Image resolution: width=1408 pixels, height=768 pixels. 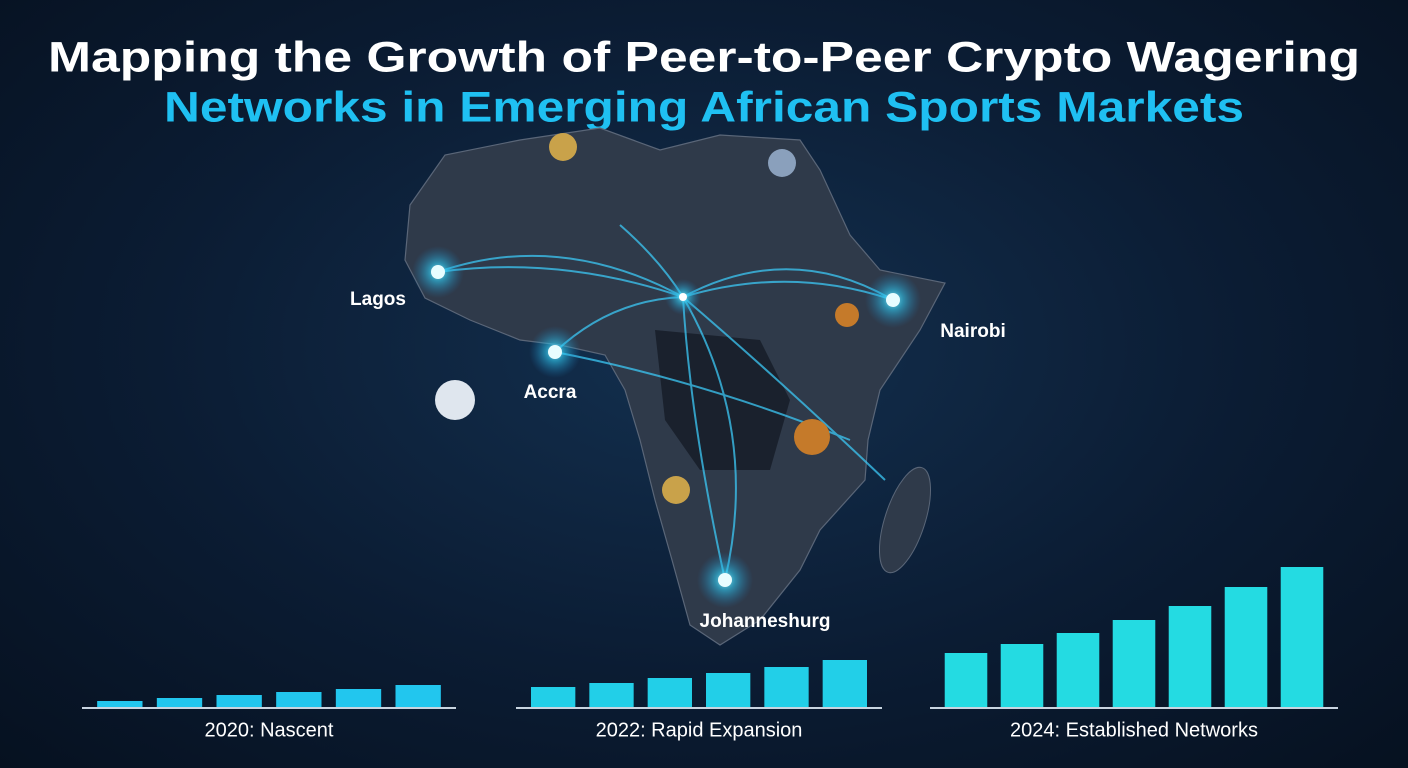 What do you see at coordinates (972, 331) in the screenshot?
I see `city-label: Nairobi` at bounding box center [972, 331].